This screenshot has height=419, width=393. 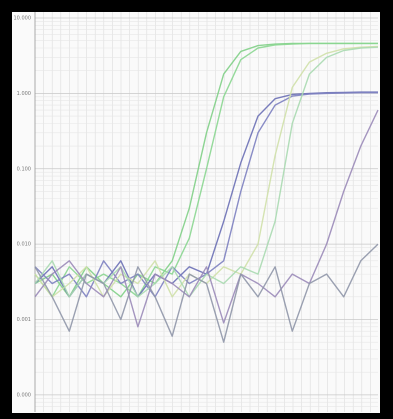 I want to click on y-tick-label: 10.000, so click(x=23, y=19).